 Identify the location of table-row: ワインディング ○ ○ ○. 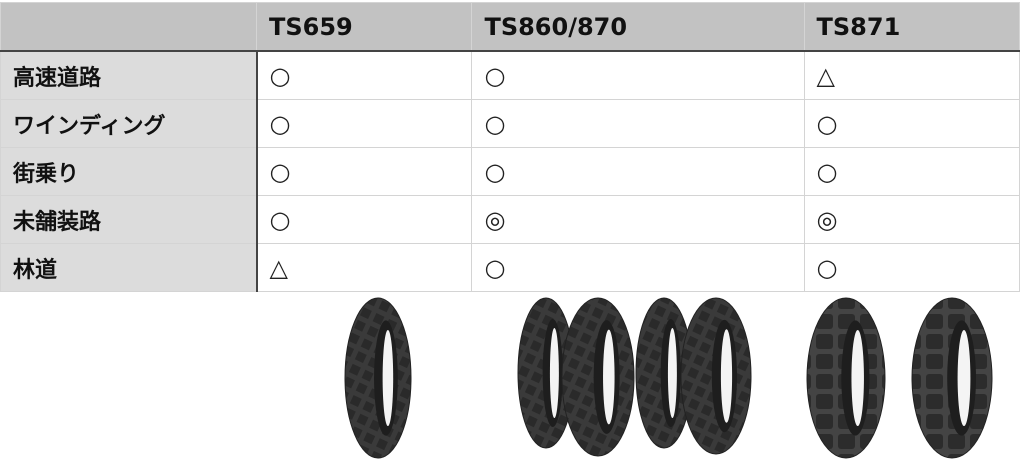
(510, 123).